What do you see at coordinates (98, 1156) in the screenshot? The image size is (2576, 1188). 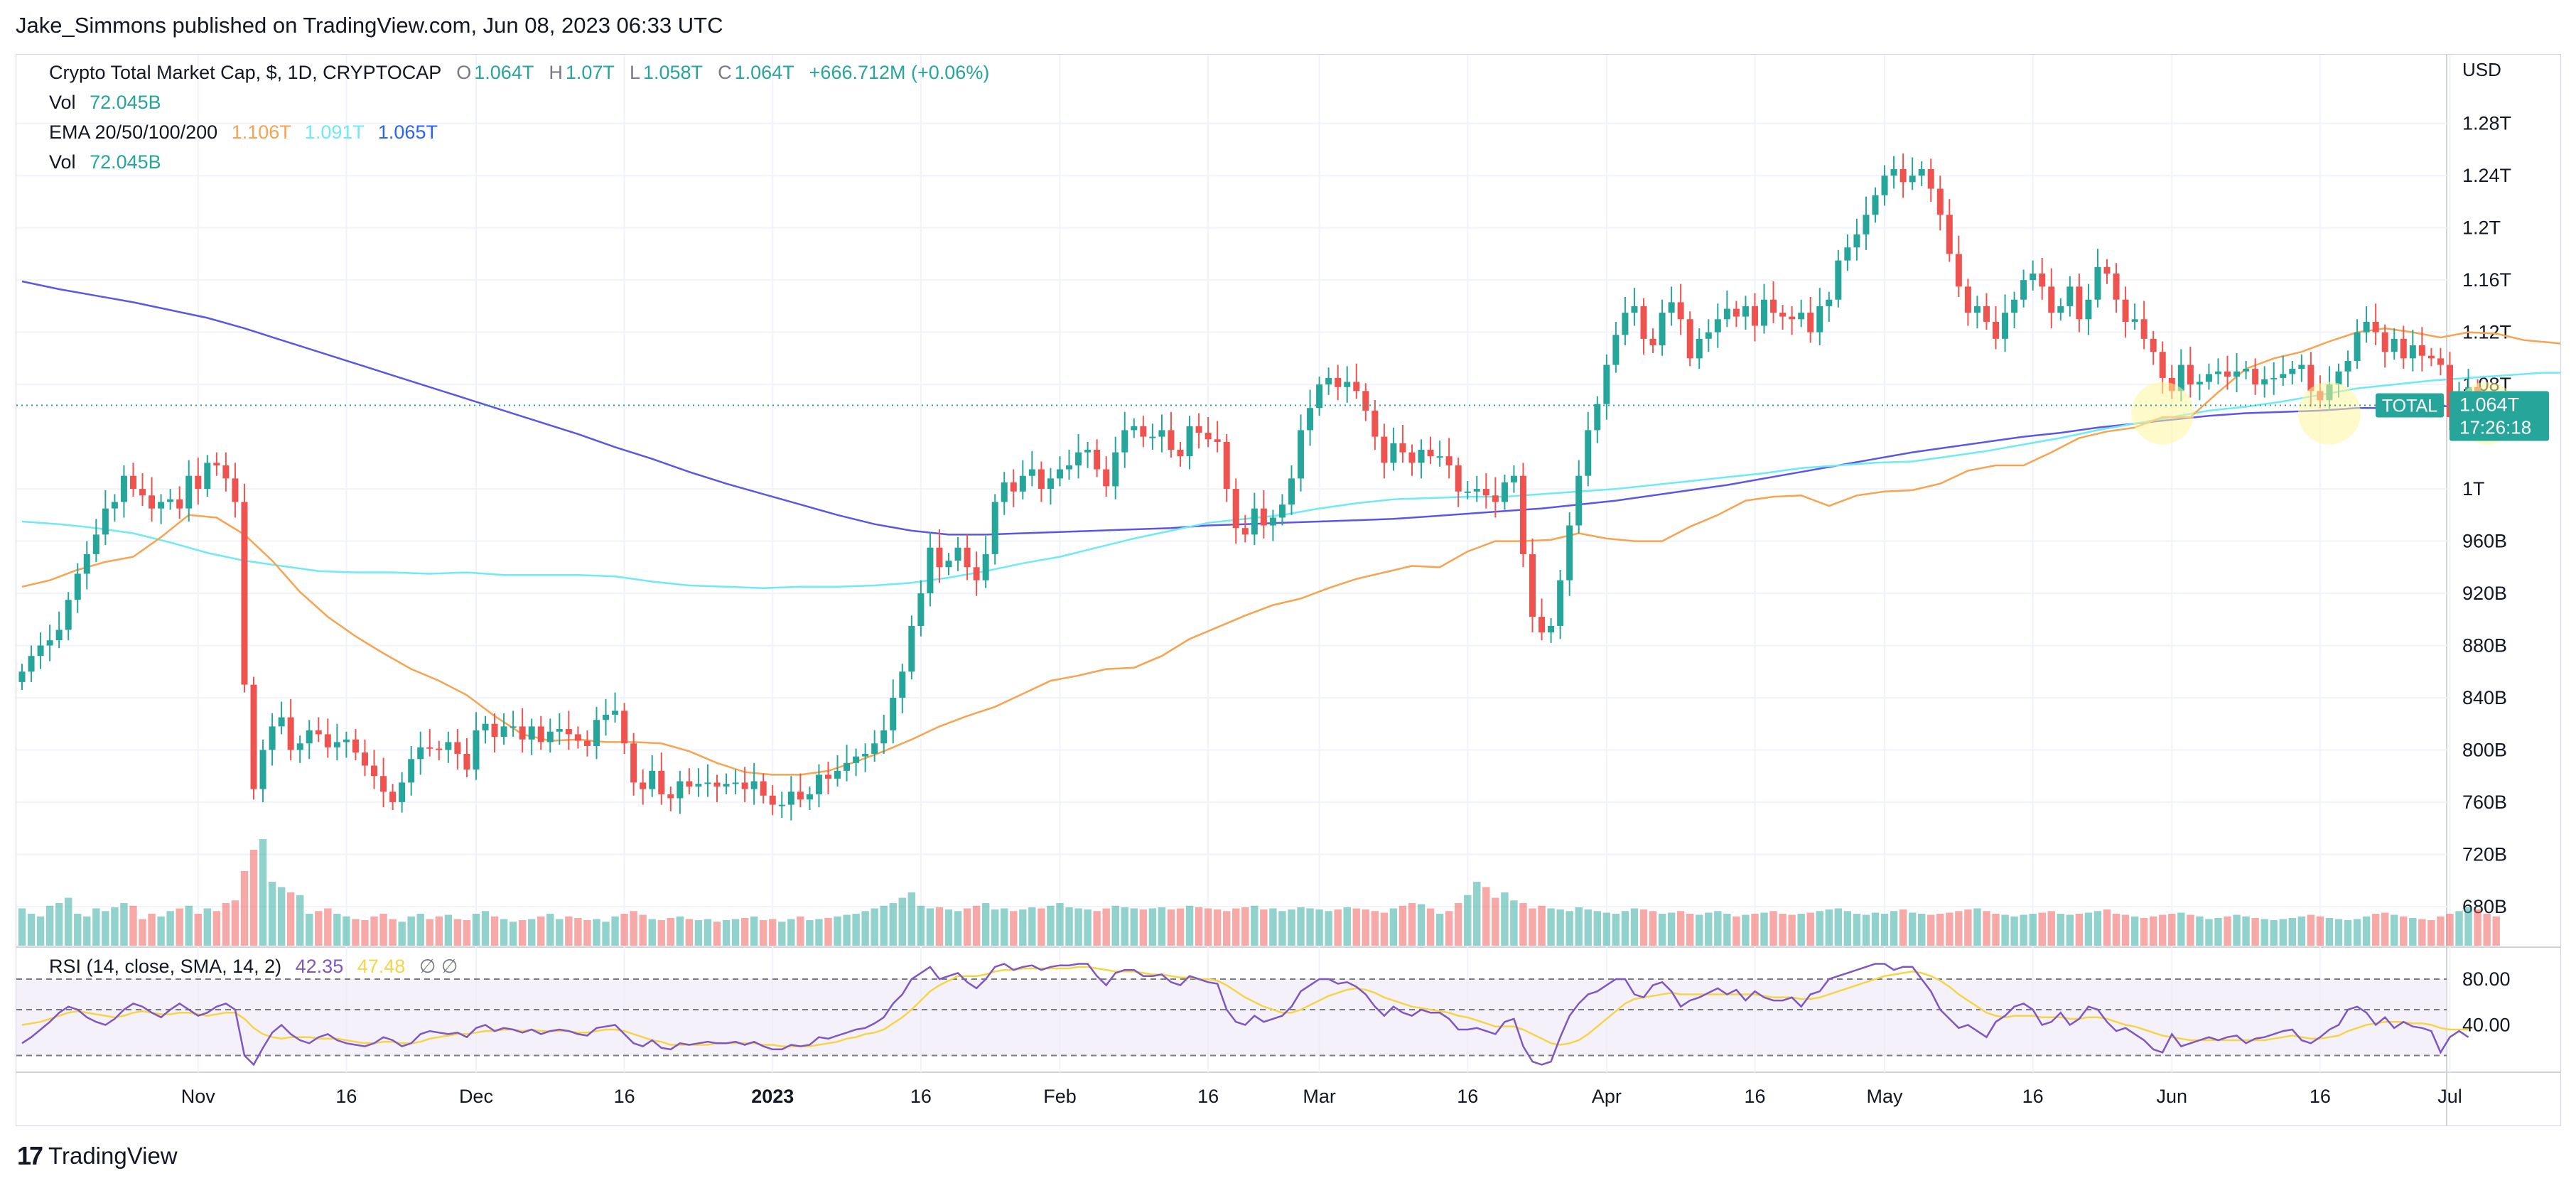 I see `footer-brand: 17 TradingView` at bounding box center [98, 1156].